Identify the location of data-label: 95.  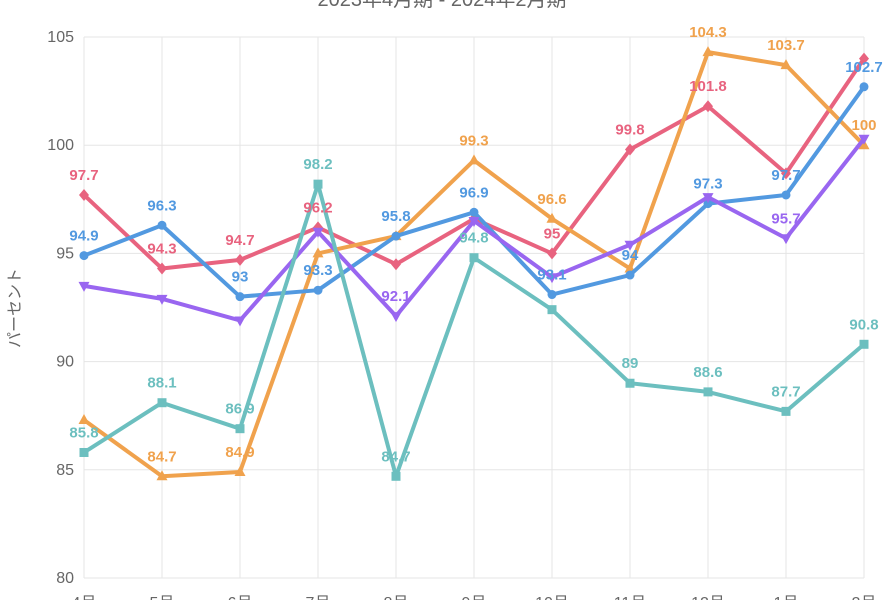
(552, 233).